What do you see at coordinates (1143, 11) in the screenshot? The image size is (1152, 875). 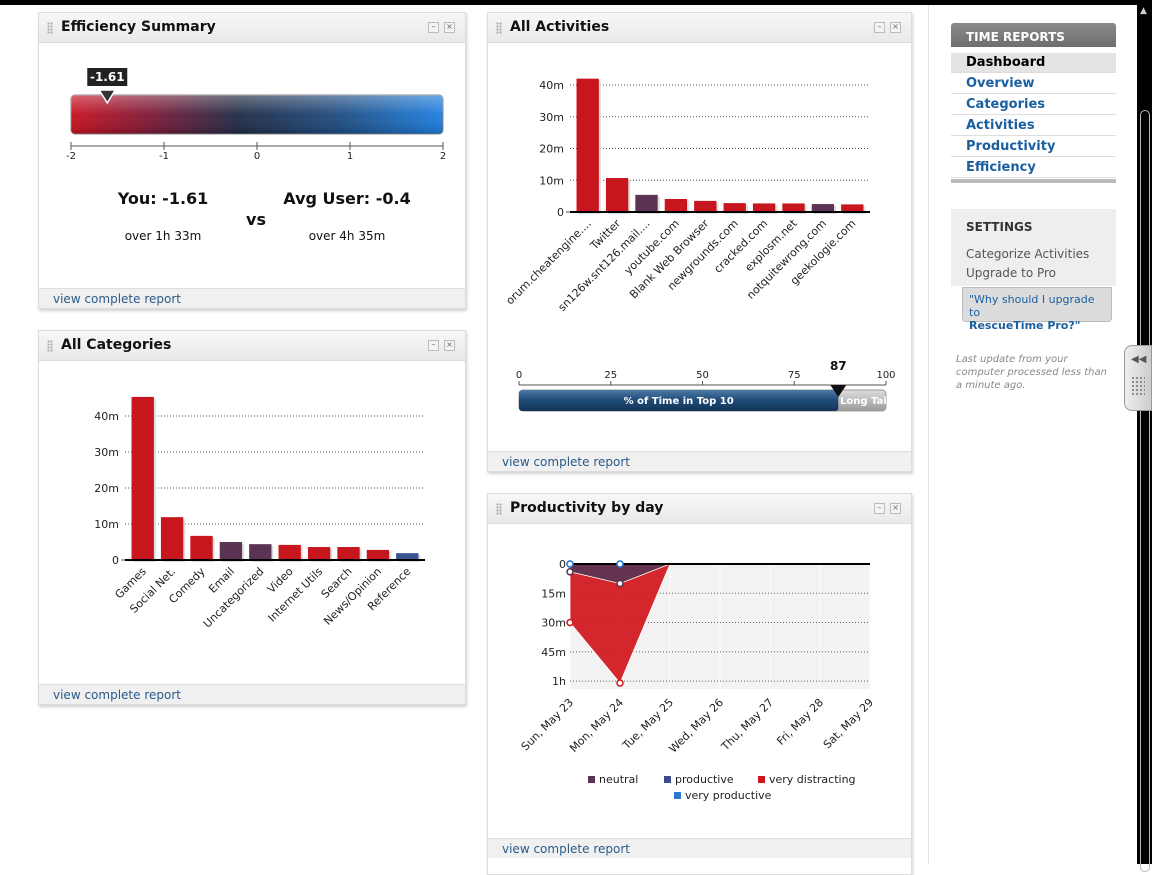 I see `scroll-up: ▲` at bounding box center [1143, 11].